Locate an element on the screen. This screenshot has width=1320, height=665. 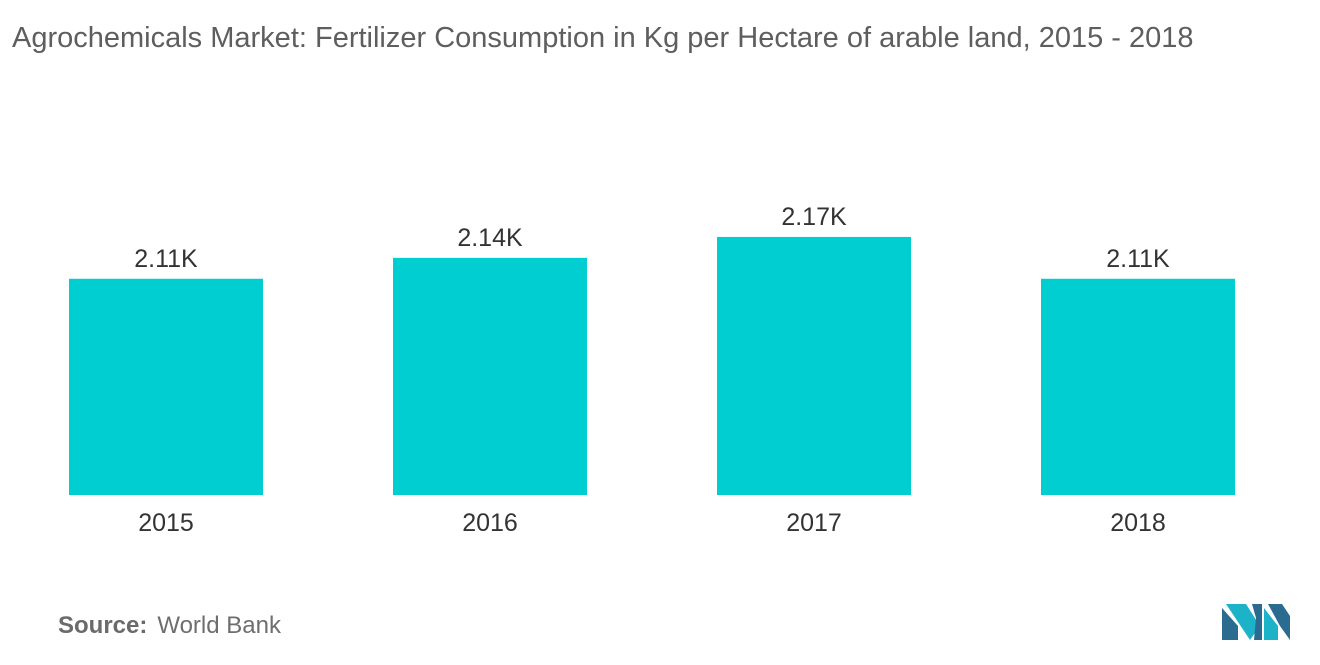
x-tick-label-2018: 2018 is located at coordinates (1138, 523).